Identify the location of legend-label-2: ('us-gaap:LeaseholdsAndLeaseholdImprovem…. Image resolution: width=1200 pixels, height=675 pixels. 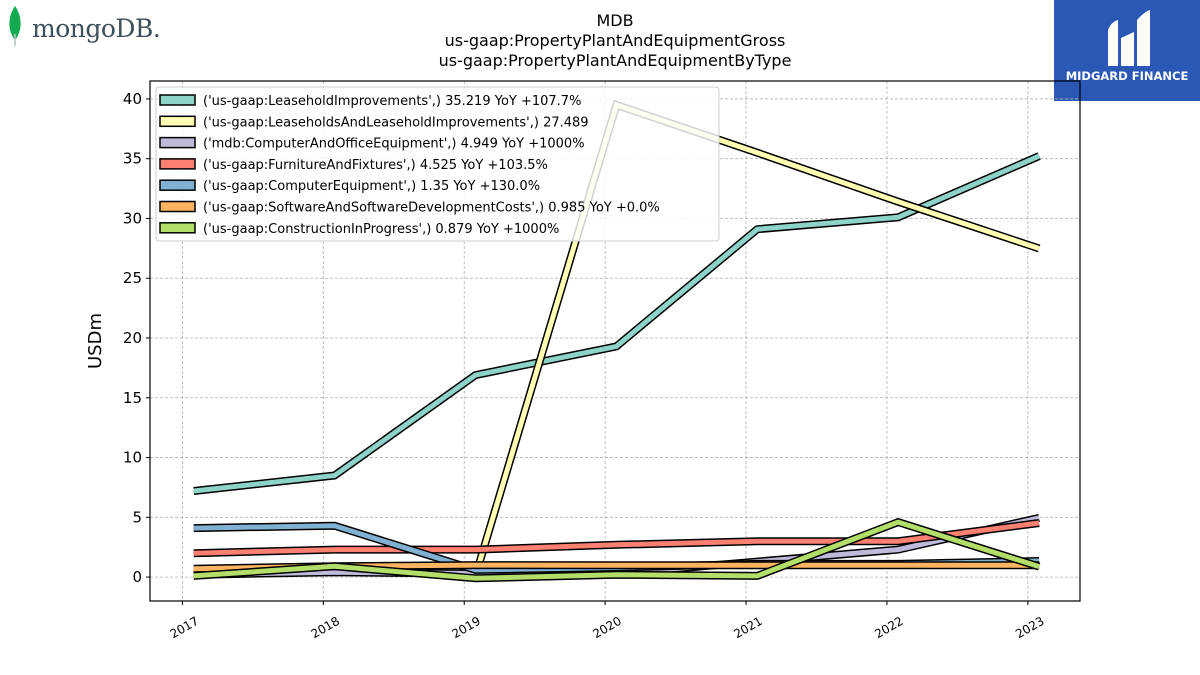
(396, 122).